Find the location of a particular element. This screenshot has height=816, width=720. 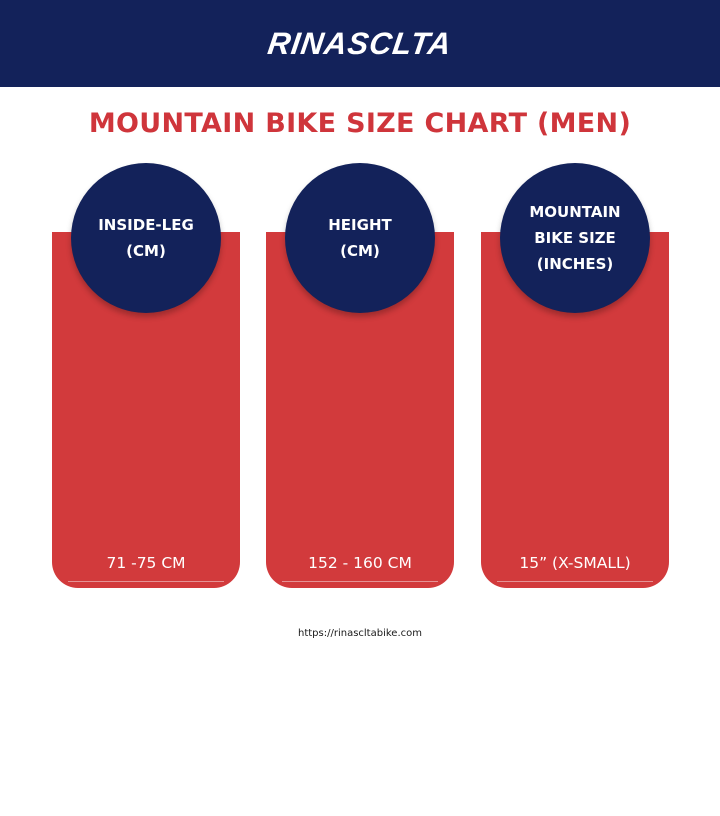

table-row: 195 + CM is located at coordinates (360, 796).